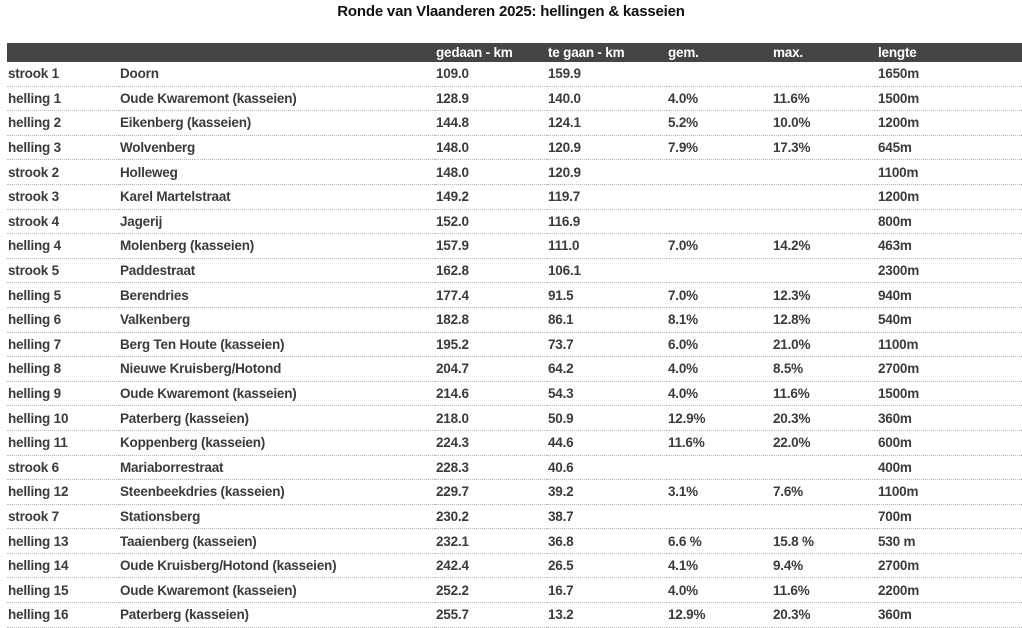  What do you see at coordinates (607, 52) in the screenshot?
I see `column-header-te-gaan-km: te gaan - km` at bounding box center [607, 52].